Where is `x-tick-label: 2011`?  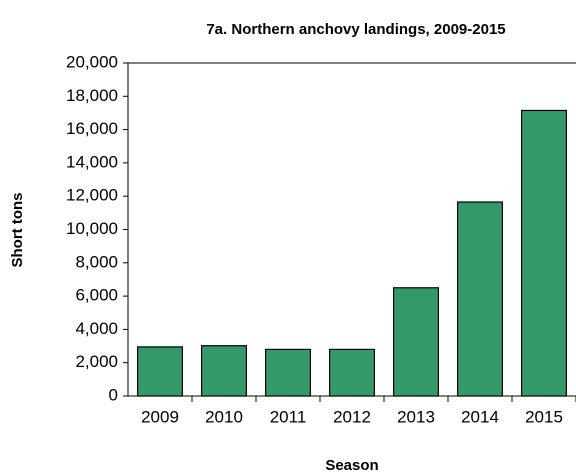
x-tick-label: 2011 is located at coordinates (288, 416).